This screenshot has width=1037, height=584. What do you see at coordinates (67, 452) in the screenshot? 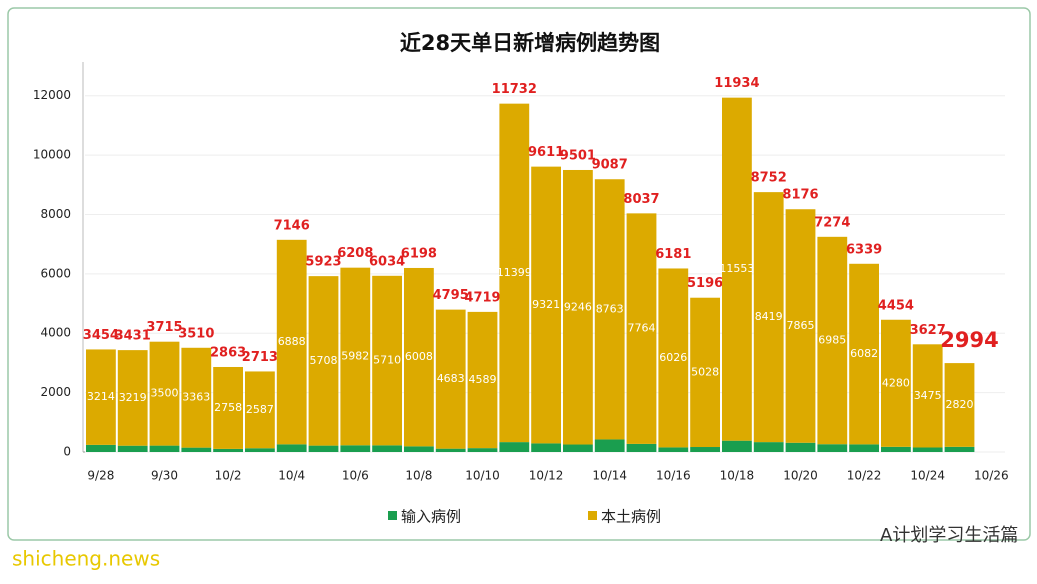
I see `y-tick-label: 0` at bounding box center [67, 452].